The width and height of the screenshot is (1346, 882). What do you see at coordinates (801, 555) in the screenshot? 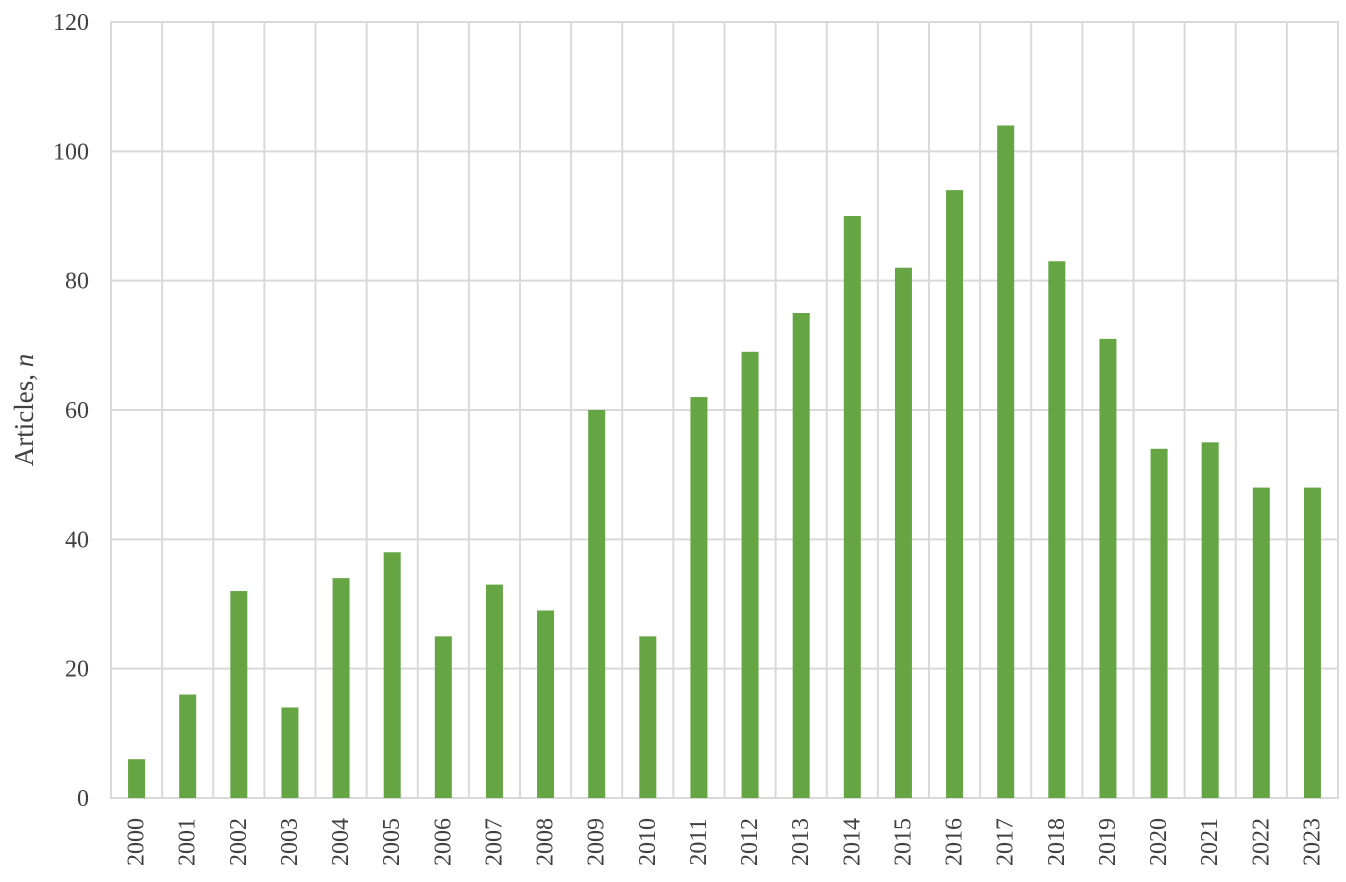
I see `bar-2013` at bounding box center [801, 555].